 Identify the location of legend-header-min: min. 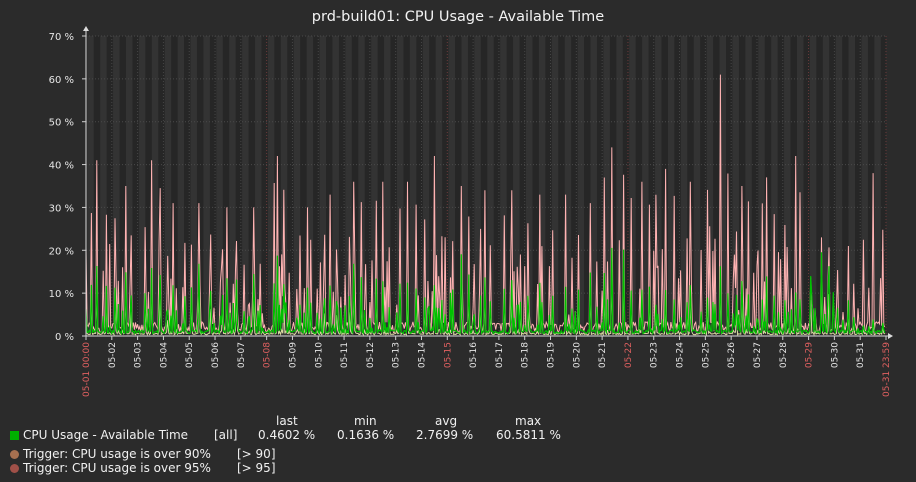
(365, 421).